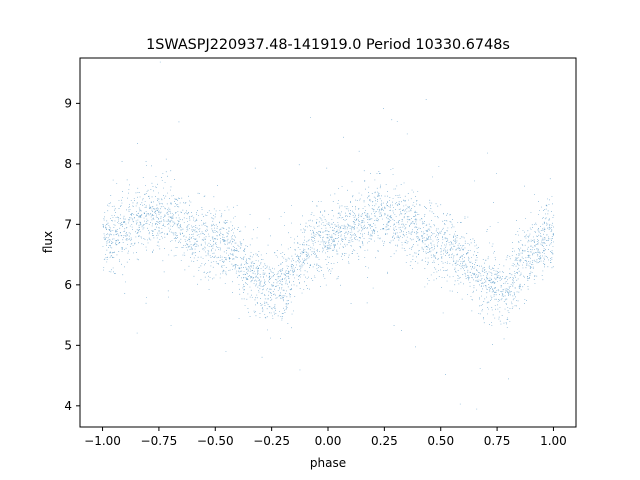  I want to click on x-tick-label: −0.75, so click(159, 441).